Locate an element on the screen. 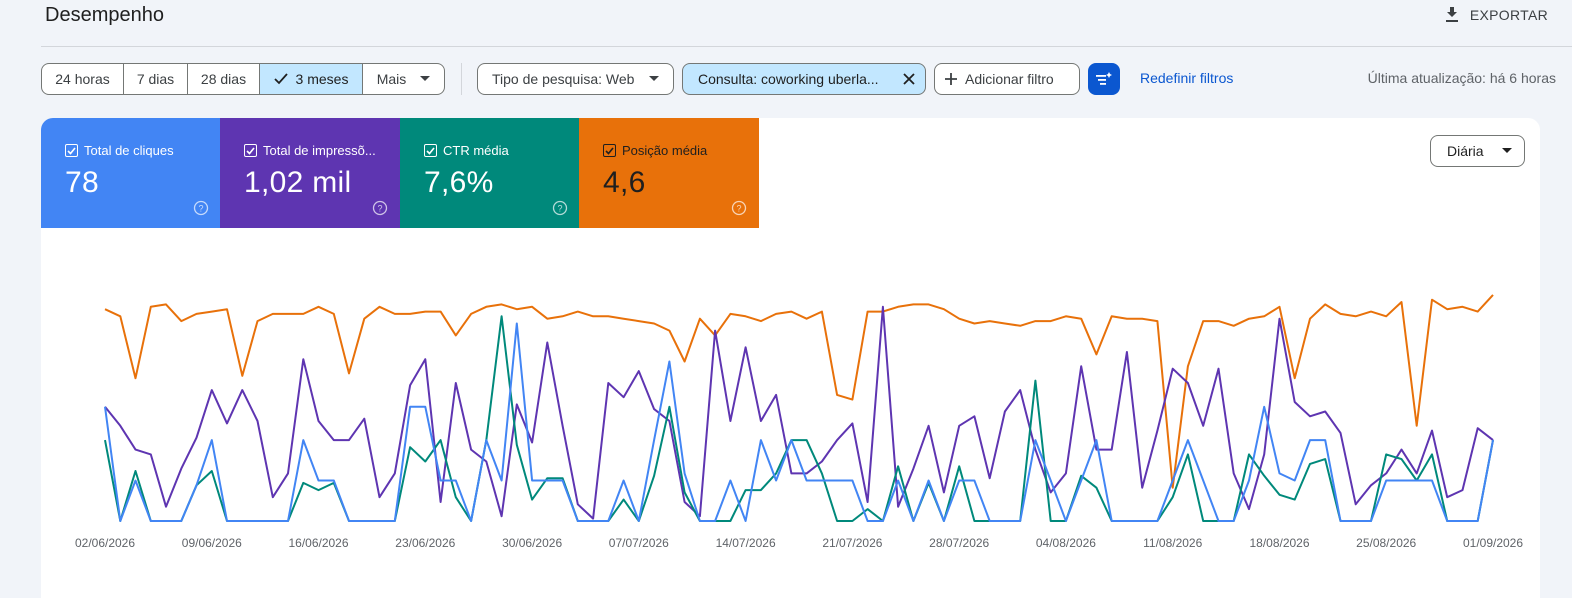  plus-icon is located at coordinates (951, 79).